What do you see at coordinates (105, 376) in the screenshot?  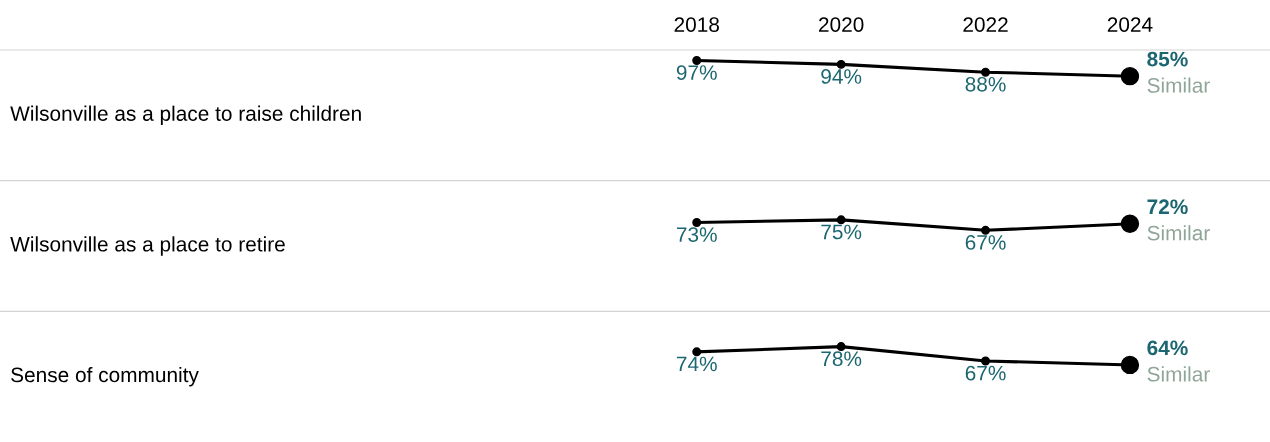 I see `y-axis-title: Sense of community` at bounding box center [105, 376].